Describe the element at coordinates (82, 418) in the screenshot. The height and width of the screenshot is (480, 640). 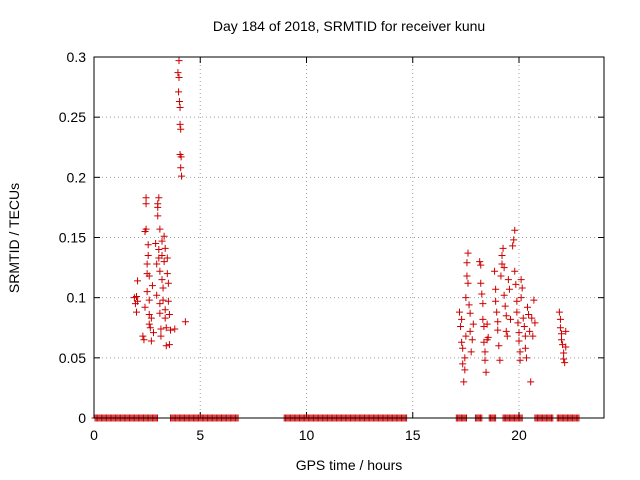
I see `y-tick-label: 0` at that location.